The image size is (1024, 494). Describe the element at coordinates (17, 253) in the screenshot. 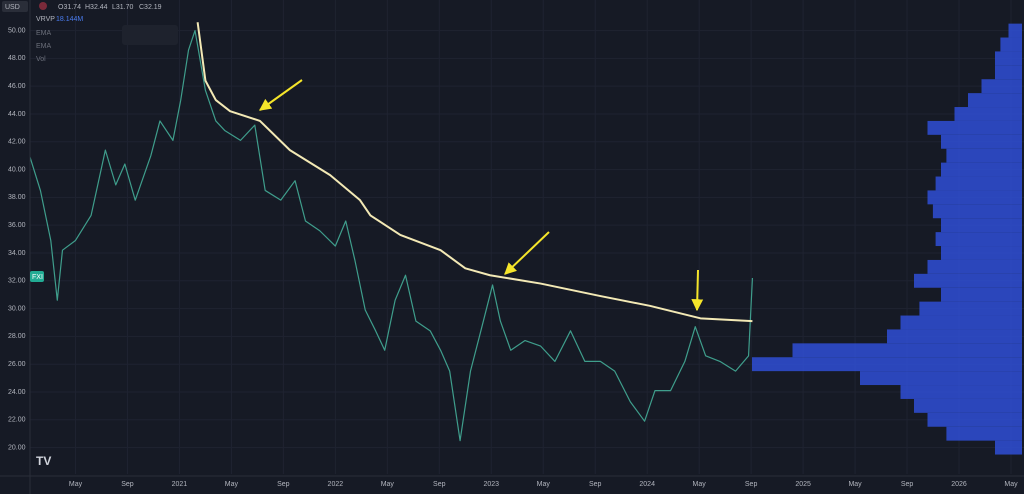

I see `y-tick-label: 34.00` at that location.